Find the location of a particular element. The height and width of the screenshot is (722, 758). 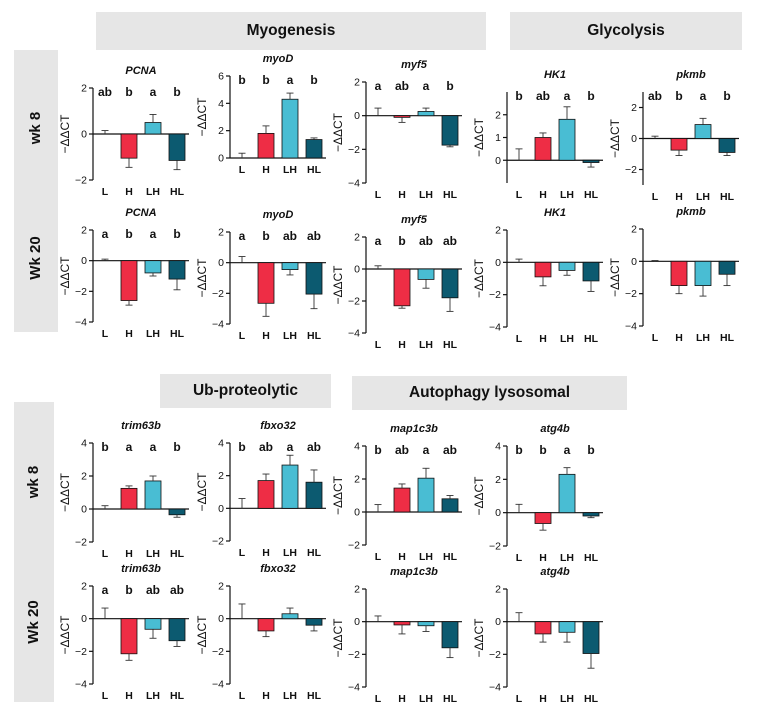

chart-panel-3: myf5 −ΔΔCT −4 −2 0 2 La Hab LH a HL b is located at coordinates (396, 130).